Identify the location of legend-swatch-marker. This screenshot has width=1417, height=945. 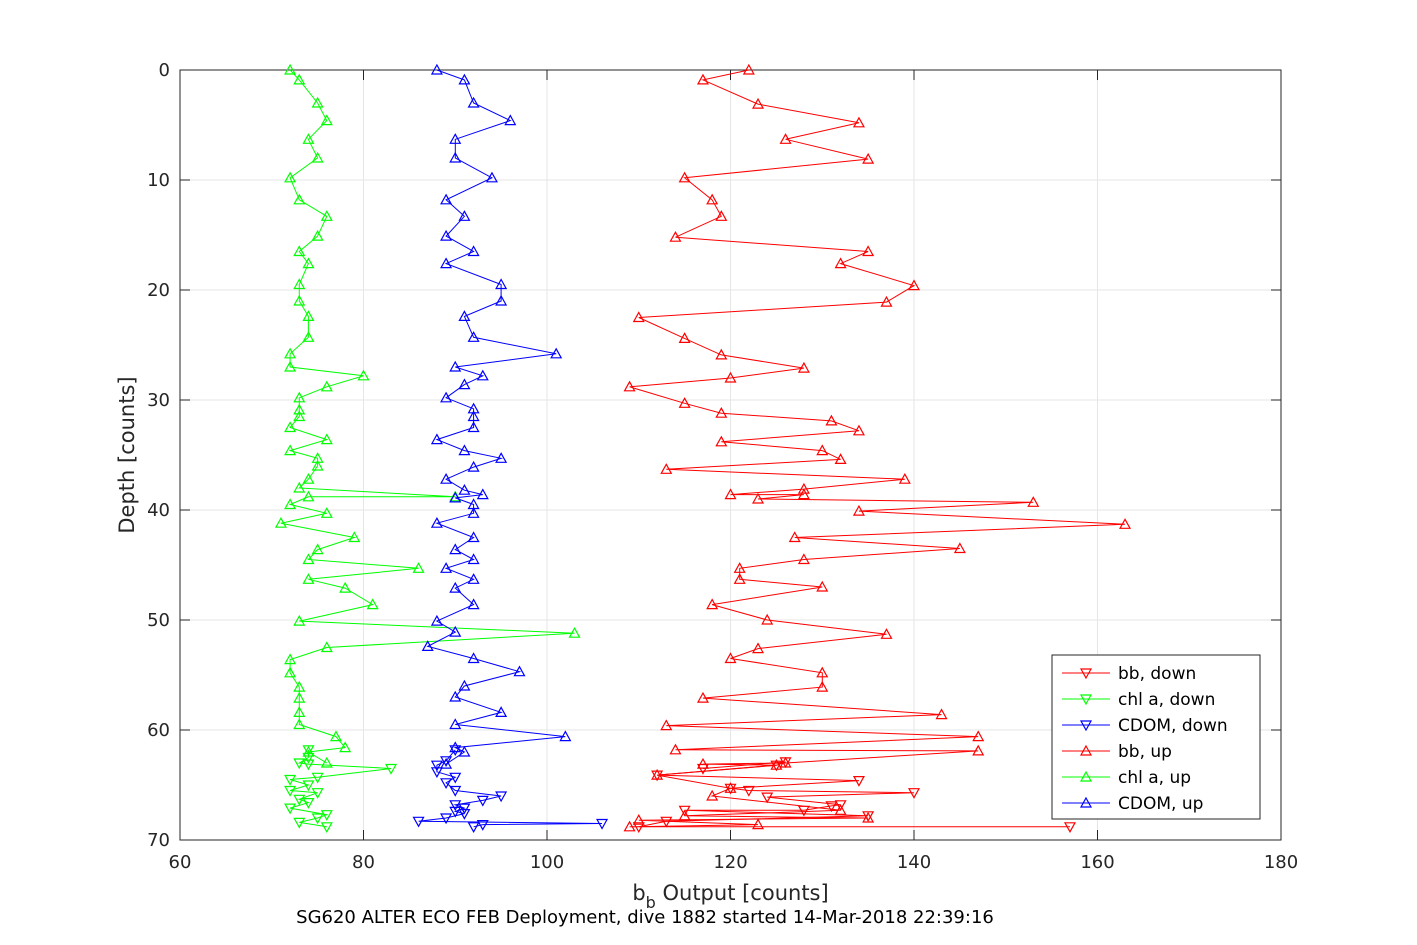
(1086, 750).